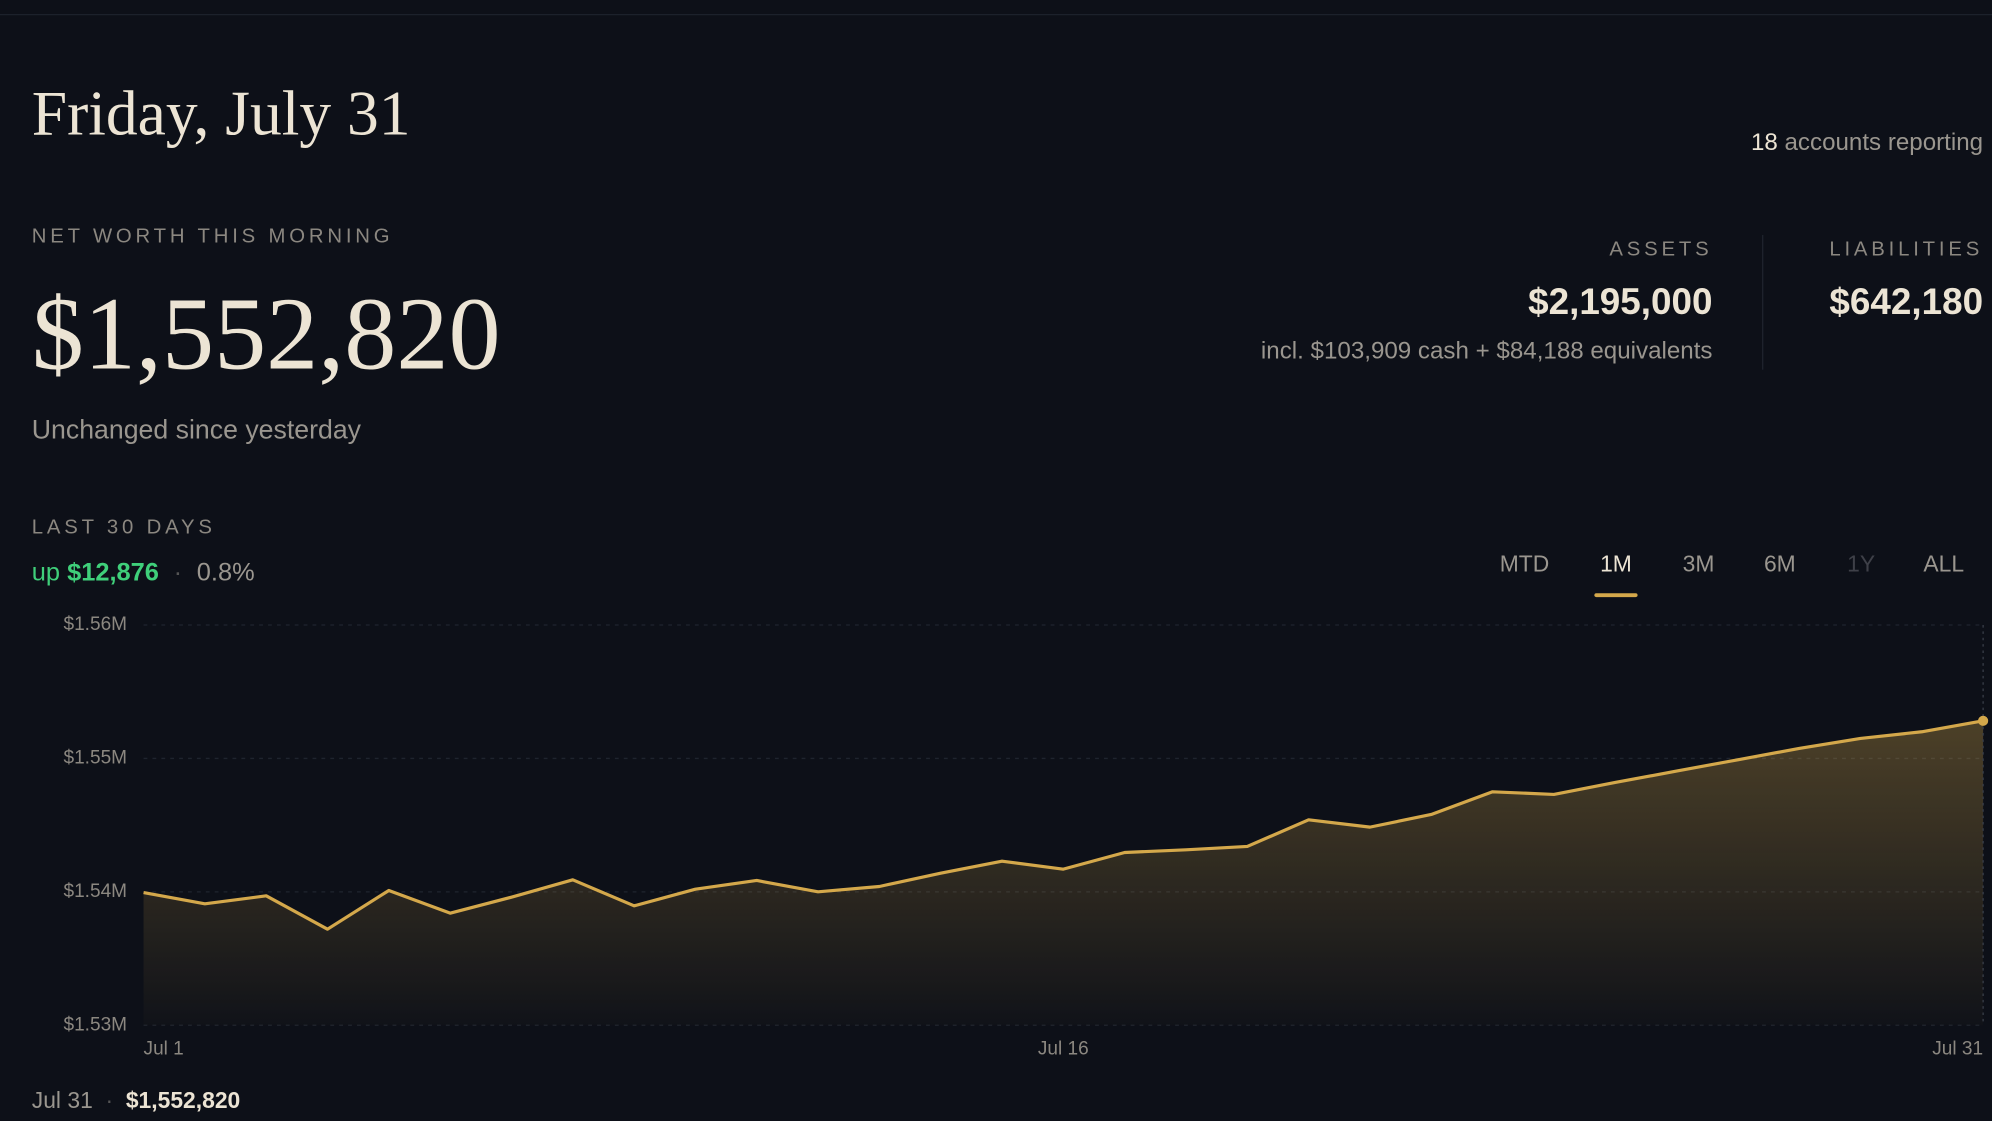 The width and height of the screenshot is (1992, 1121). Describe the element at coordinates (62, 1100) in the screenshot. I see `hover-date: Jul 31` at that location.